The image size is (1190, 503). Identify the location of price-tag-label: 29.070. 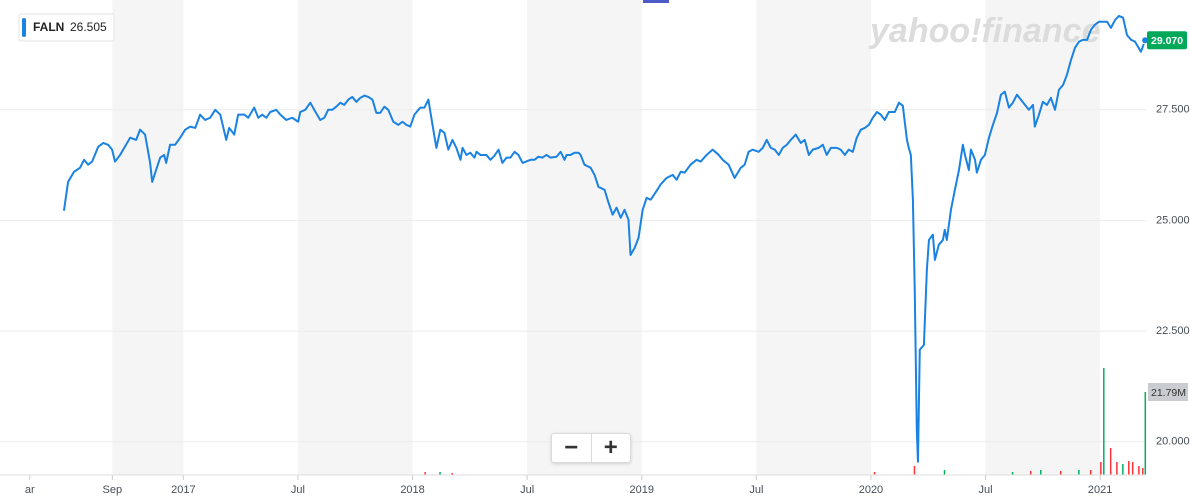
(1167, 41).